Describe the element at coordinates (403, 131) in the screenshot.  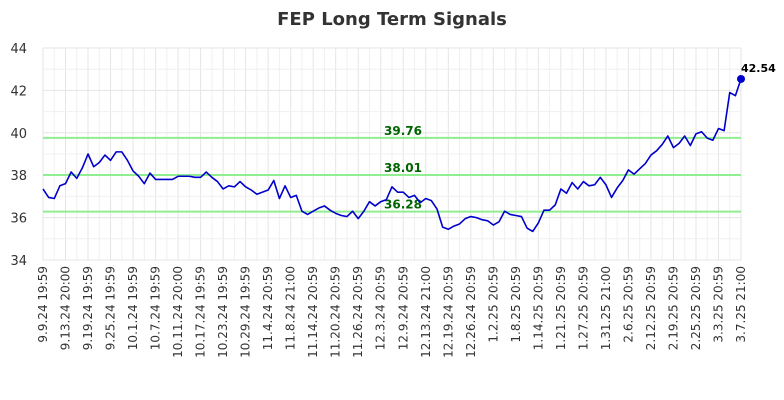
I see `signal-label: 39.76` at that location.